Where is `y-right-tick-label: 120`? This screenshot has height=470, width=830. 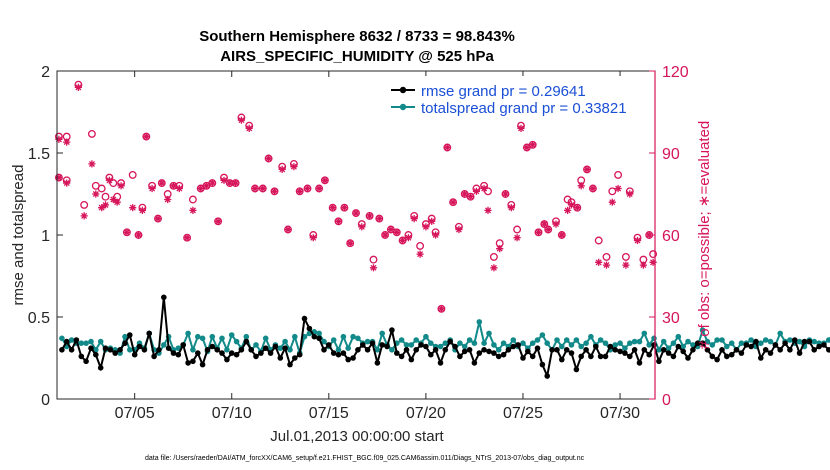
y-right-tick-label: 120 is located at coordinates (675, 72).